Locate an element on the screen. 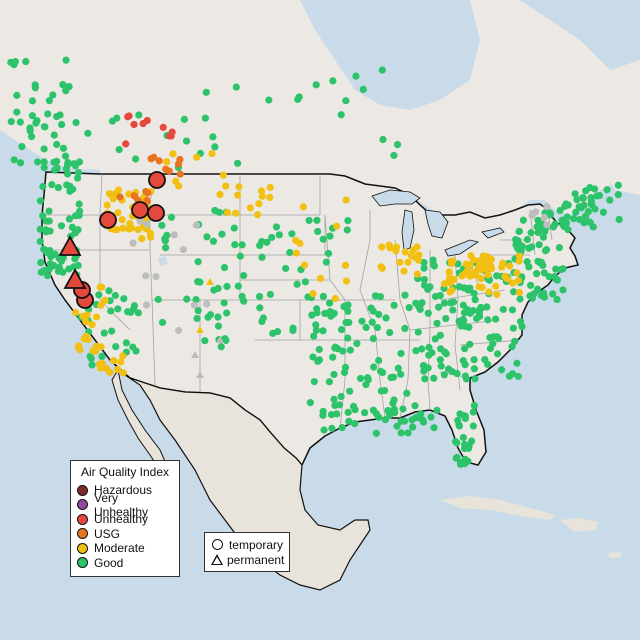 This screenshot has width=640, height=640. lake-michigan is located at coordinates (408, 230).